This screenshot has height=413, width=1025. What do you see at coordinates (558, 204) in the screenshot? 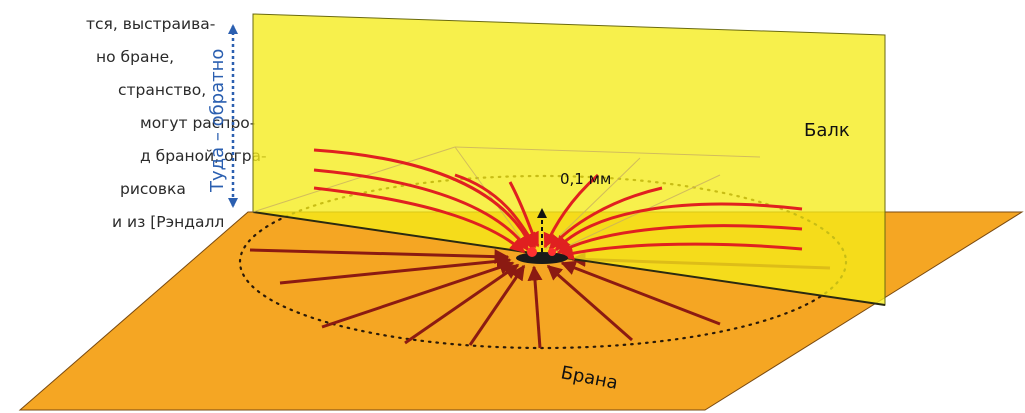
I see `bulk-field-lines` at bounding box center [558, 204].